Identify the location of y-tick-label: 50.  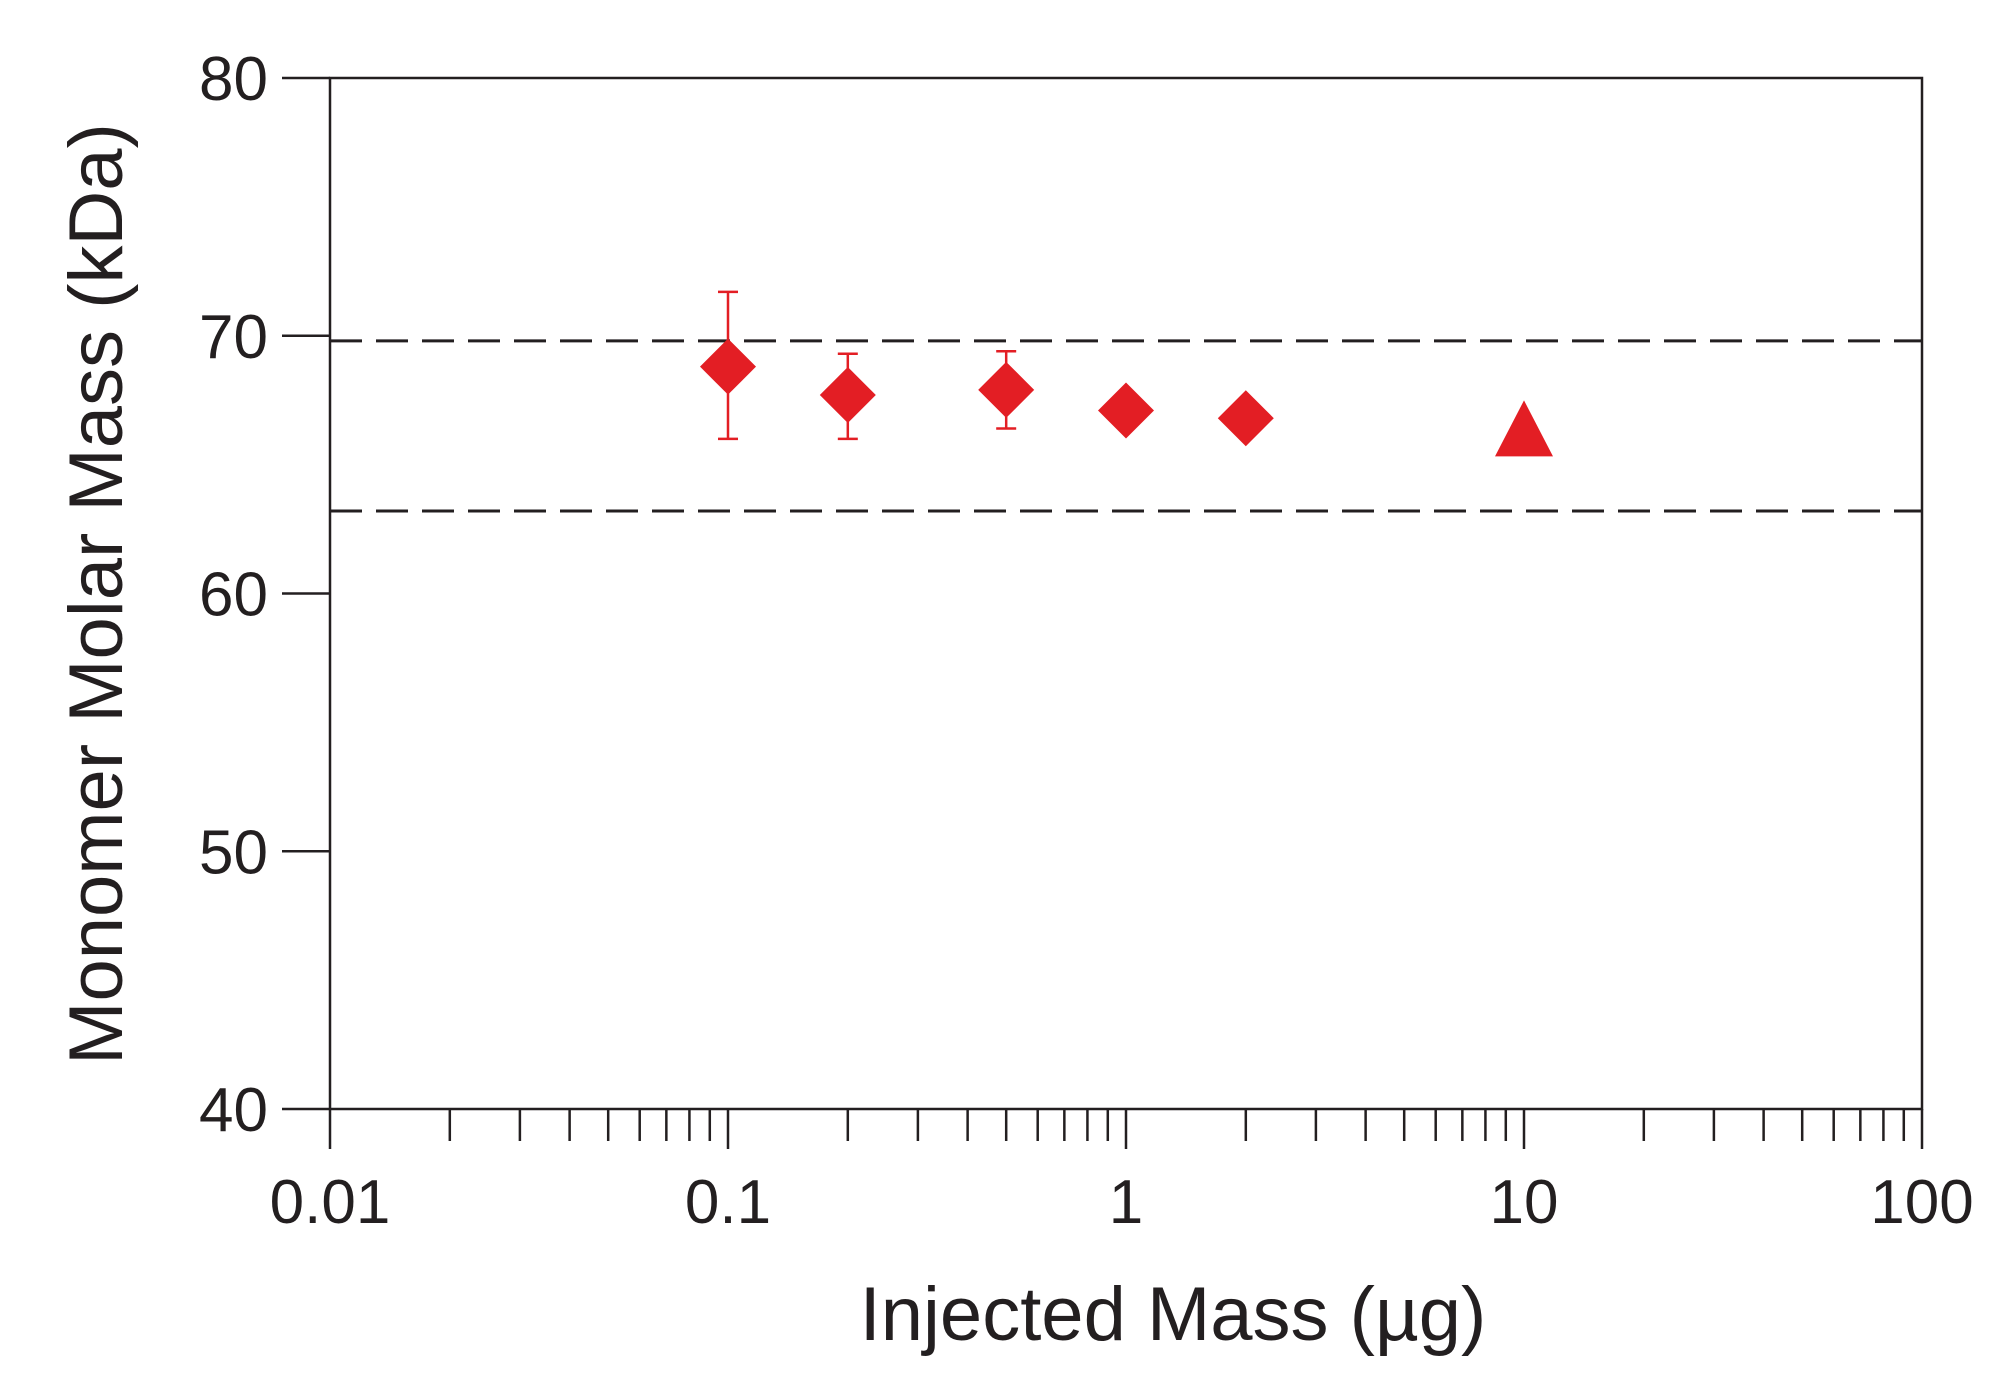
(233, 852).